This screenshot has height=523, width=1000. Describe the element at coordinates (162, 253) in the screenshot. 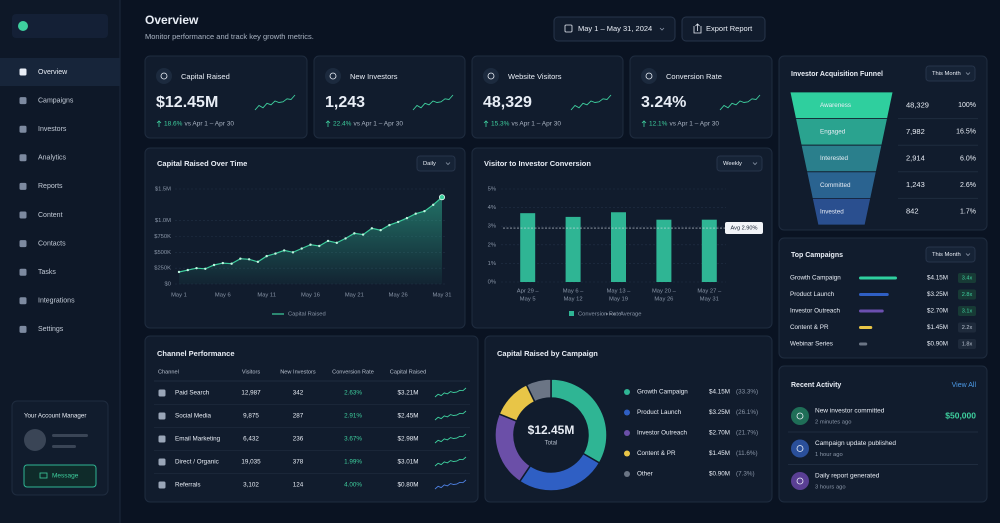

I see `y-tick-label: $500K` at that location.